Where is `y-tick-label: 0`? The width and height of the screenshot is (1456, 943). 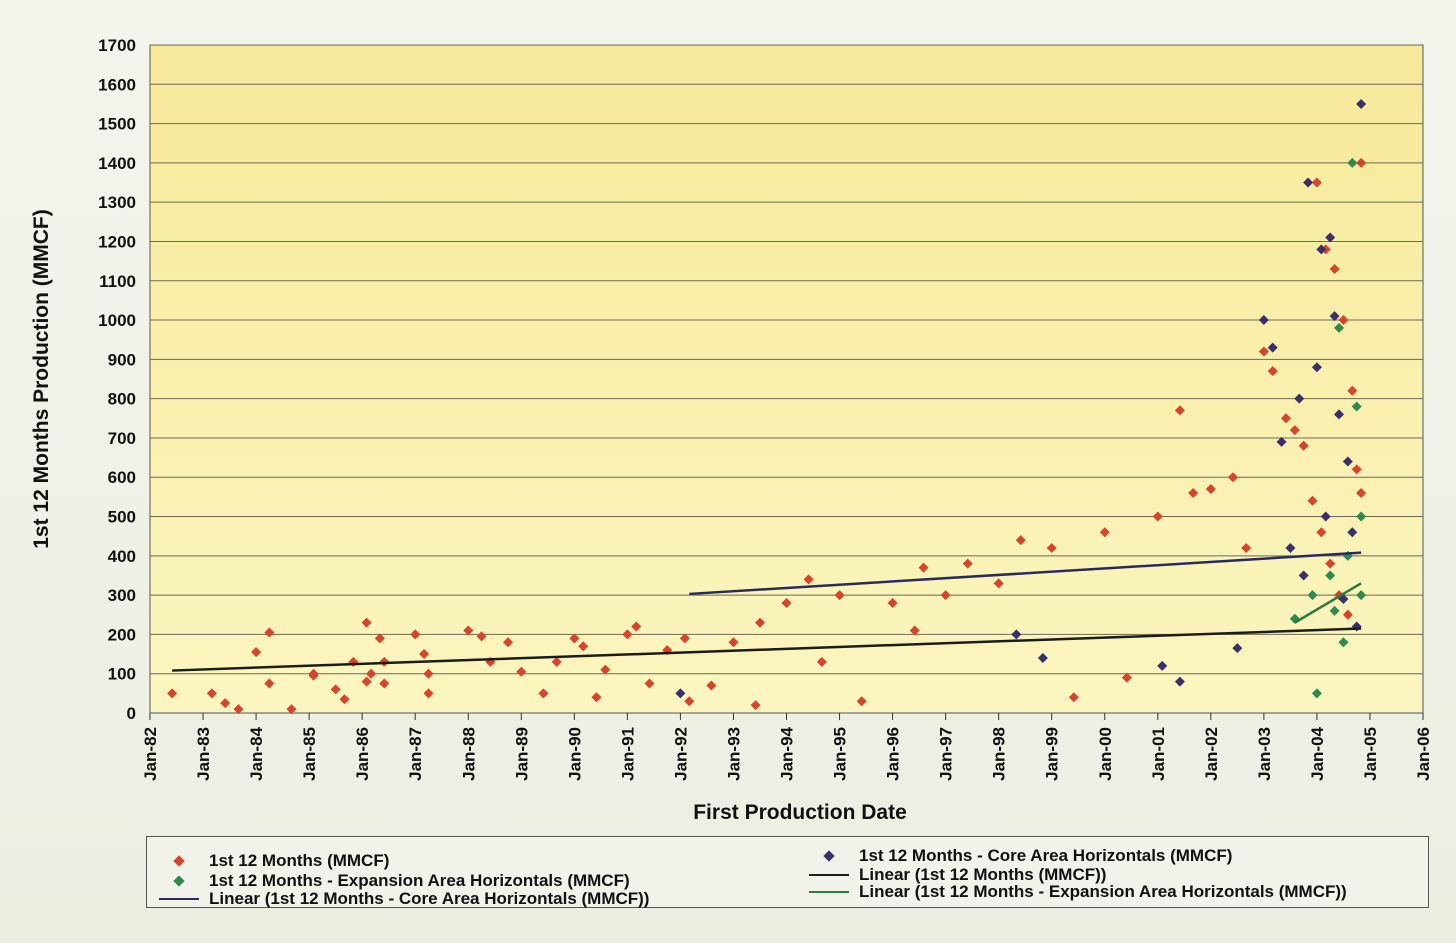
y-tick-label: 0 is located at coordinates (131, 713).